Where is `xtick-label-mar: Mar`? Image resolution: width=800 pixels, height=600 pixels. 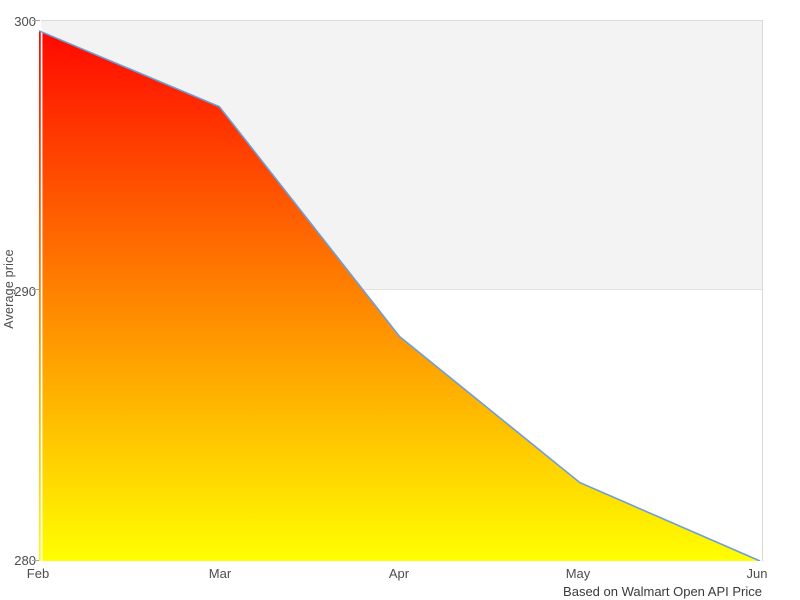
xtick-label-mar: Mar is located at coordinates (220, 573).